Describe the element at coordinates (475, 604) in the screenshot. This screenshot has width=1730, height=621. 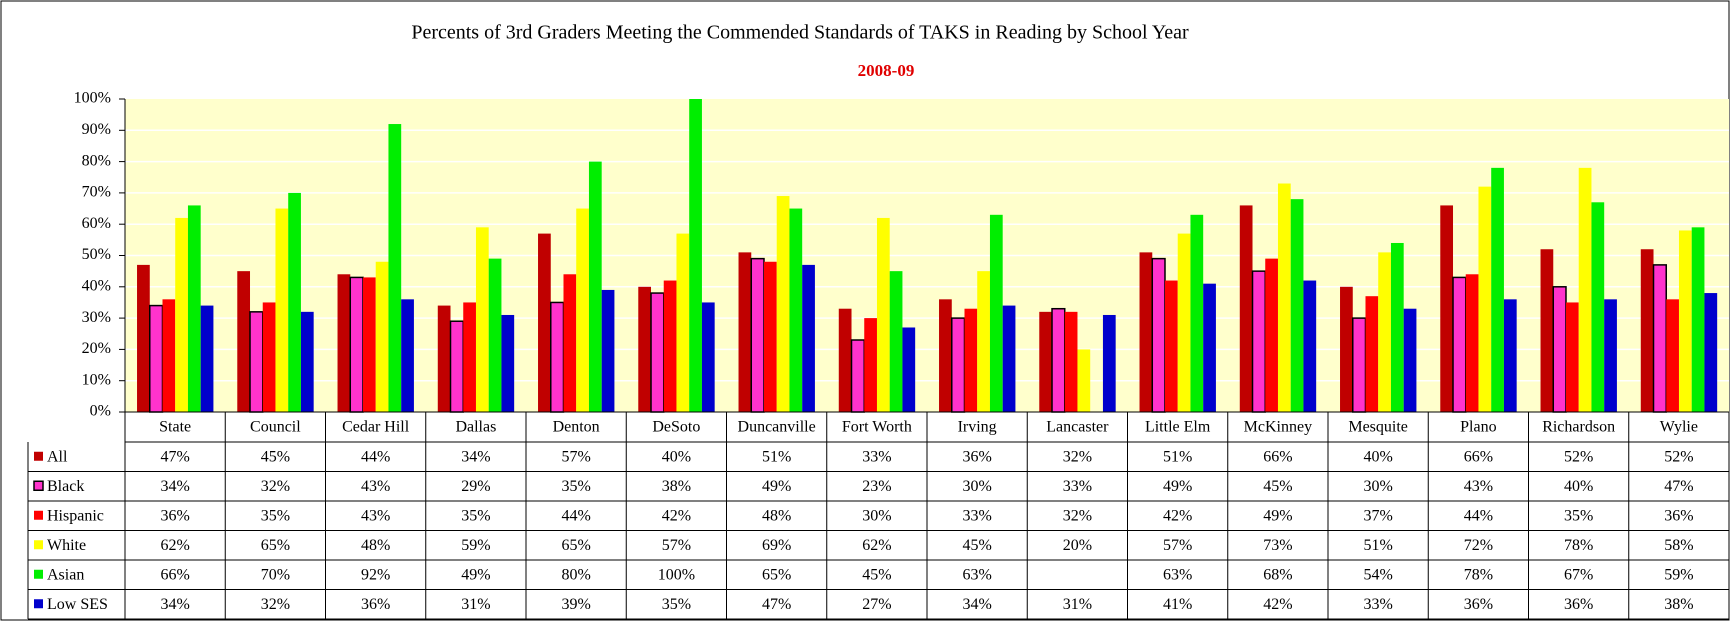
I see `value-label: 31%` at that location.